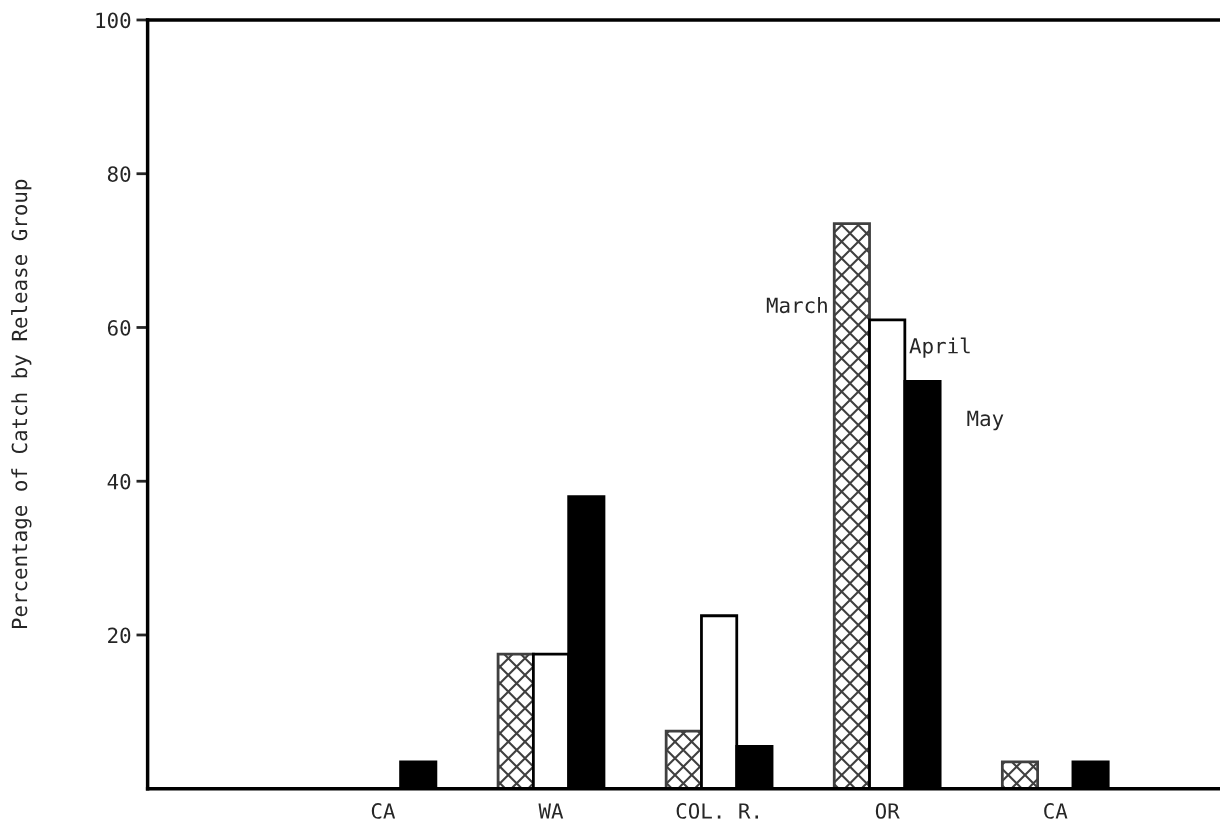  Describe the element at coordinates (887, 811) in the screenshot. I see `x-tick-label: OR` at that location.